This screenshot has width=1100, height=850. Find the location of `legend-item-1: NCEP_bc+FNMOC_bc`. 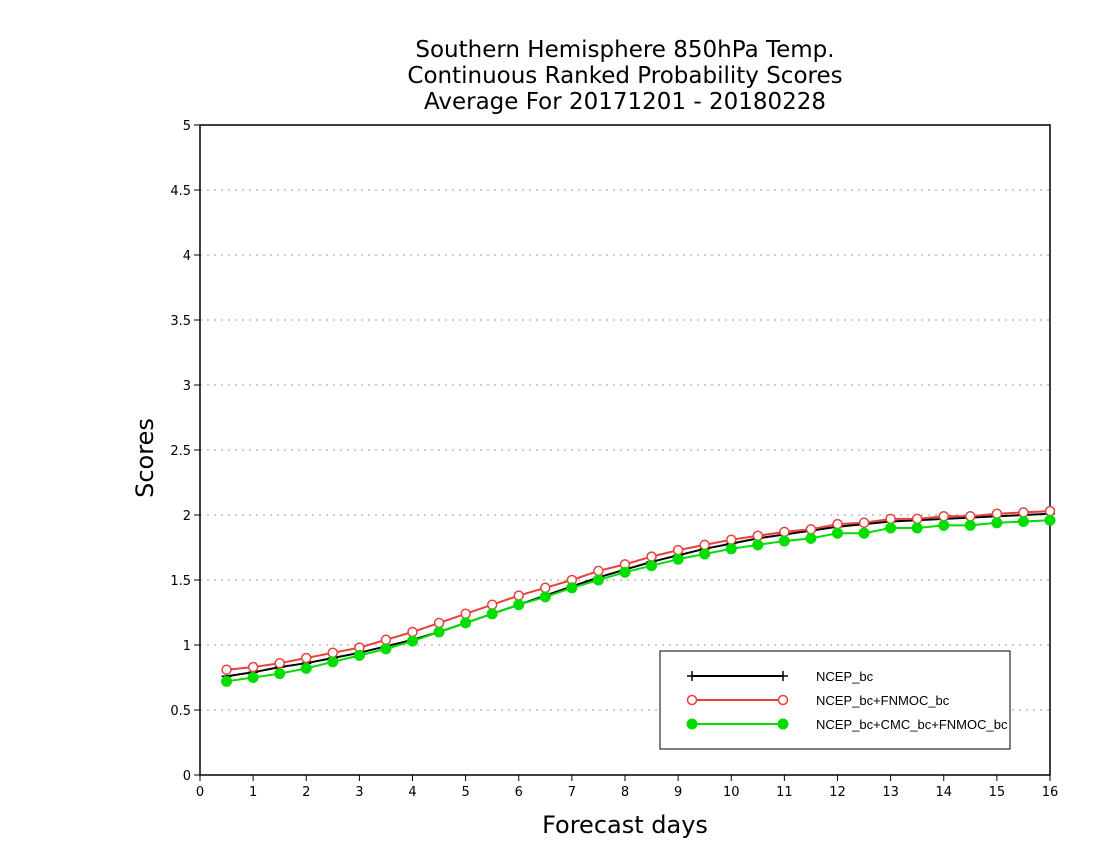

legend-item-1: NCEP_bc+FNMOC_bc is located at coordinates (818, 700).